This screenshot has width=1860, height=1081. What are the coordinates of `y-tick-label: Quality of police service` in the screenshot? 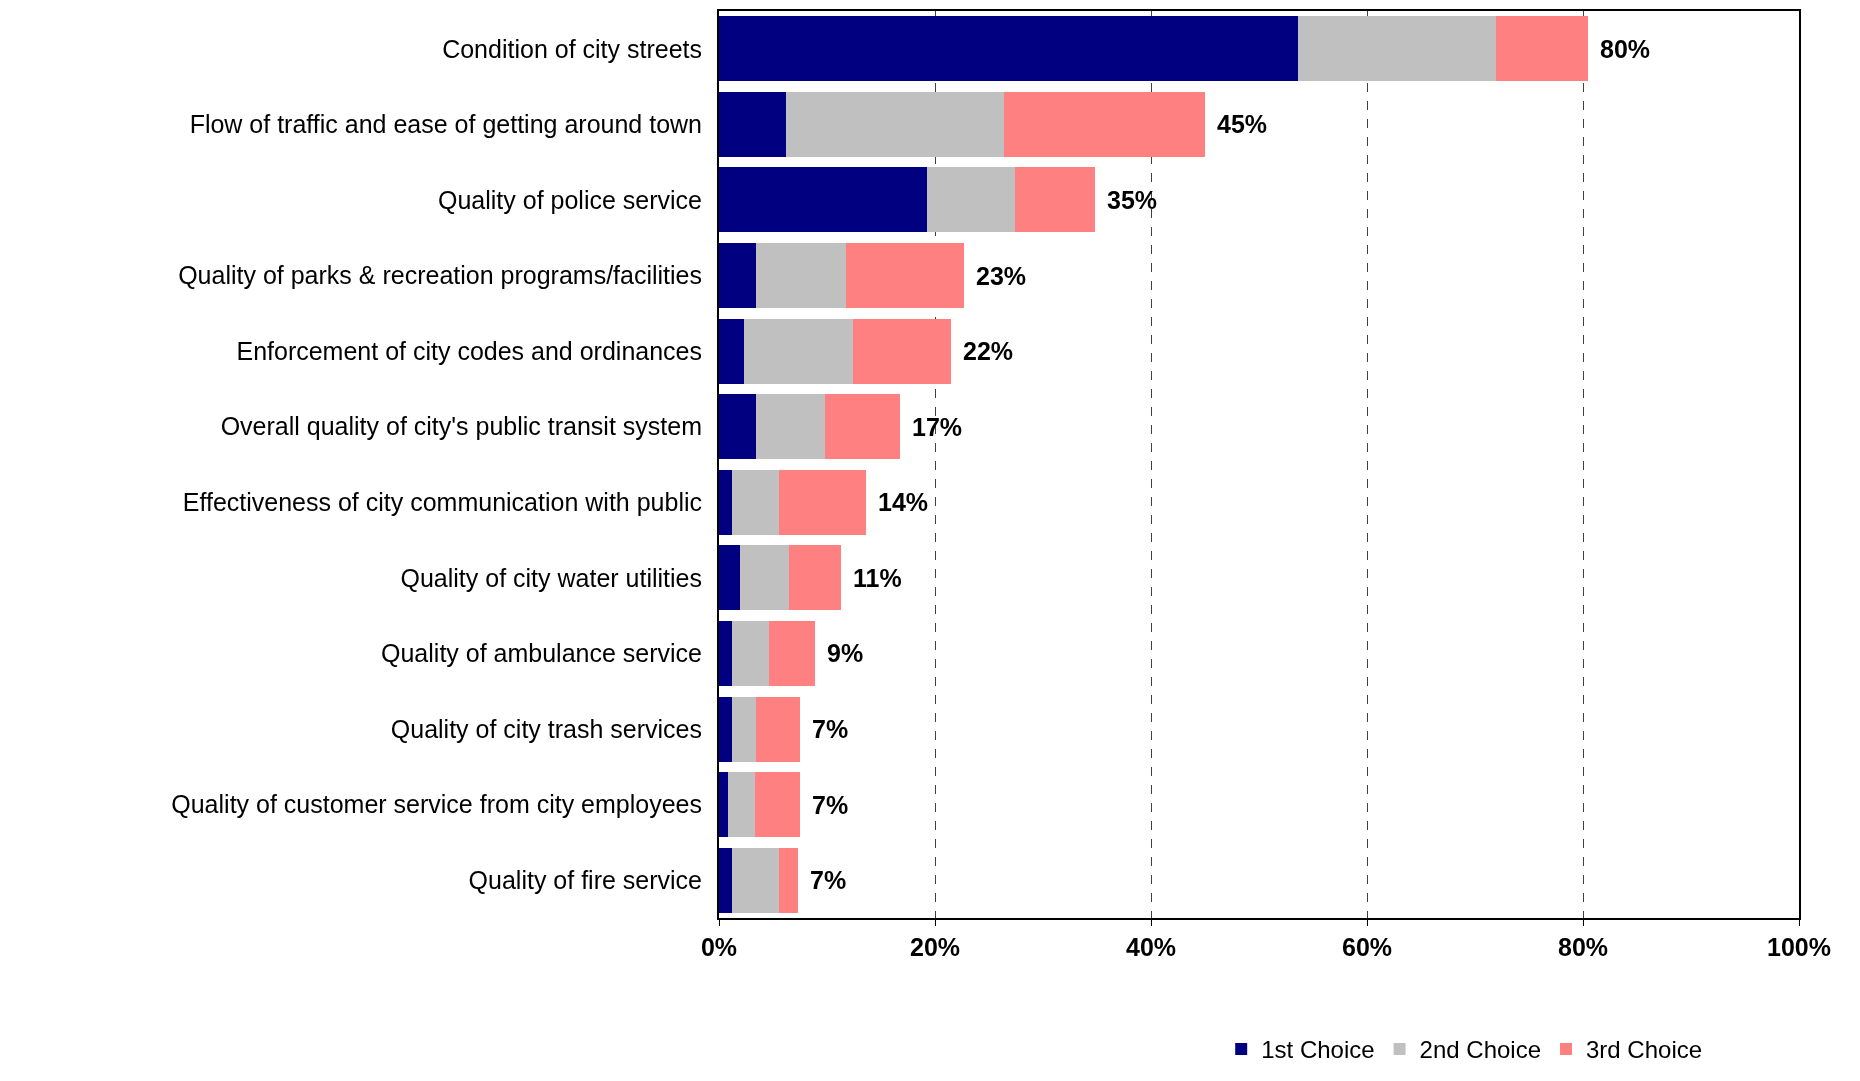 It's located at (569, 199).